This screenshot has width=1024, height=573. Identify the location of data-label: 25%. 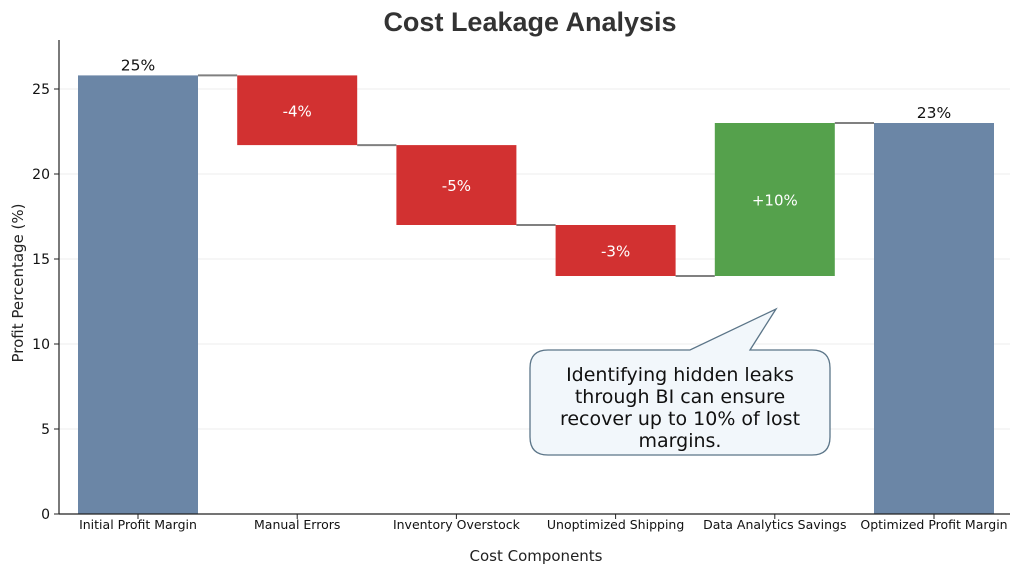
(138, 65).